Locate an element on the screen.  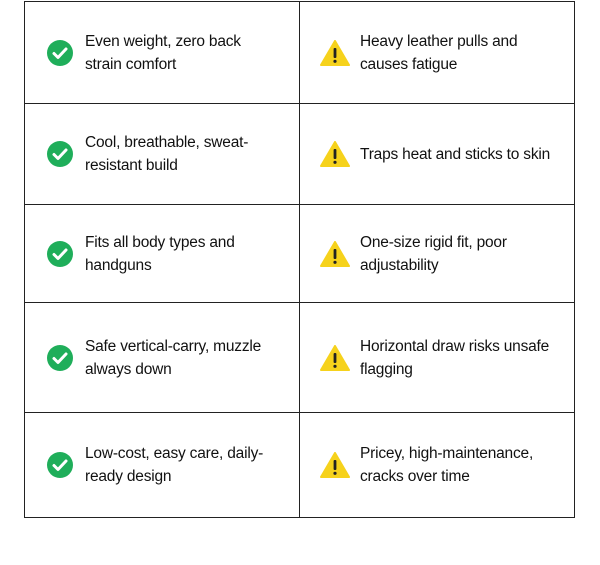
pro-text: Fits all body types and handguns is located at coordinates (160, 253).